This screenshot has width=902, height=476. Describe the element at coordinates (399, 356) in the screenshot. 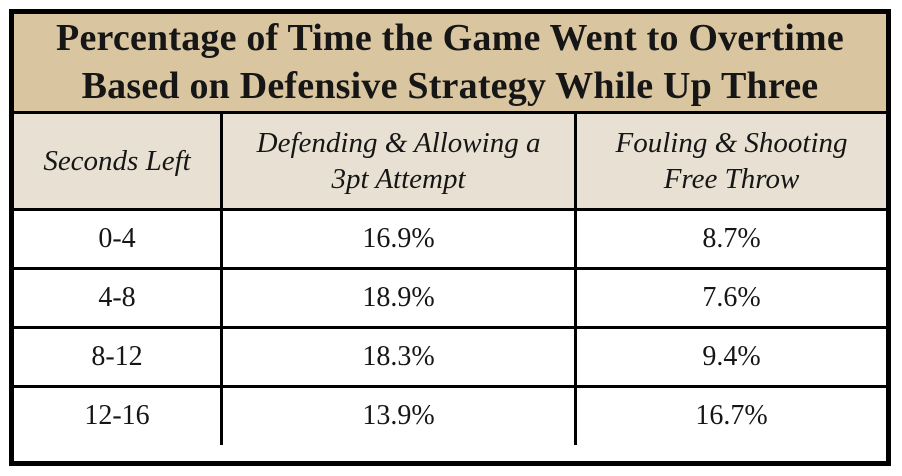

I see `cell-defending-pct: 18.3%` at that location.